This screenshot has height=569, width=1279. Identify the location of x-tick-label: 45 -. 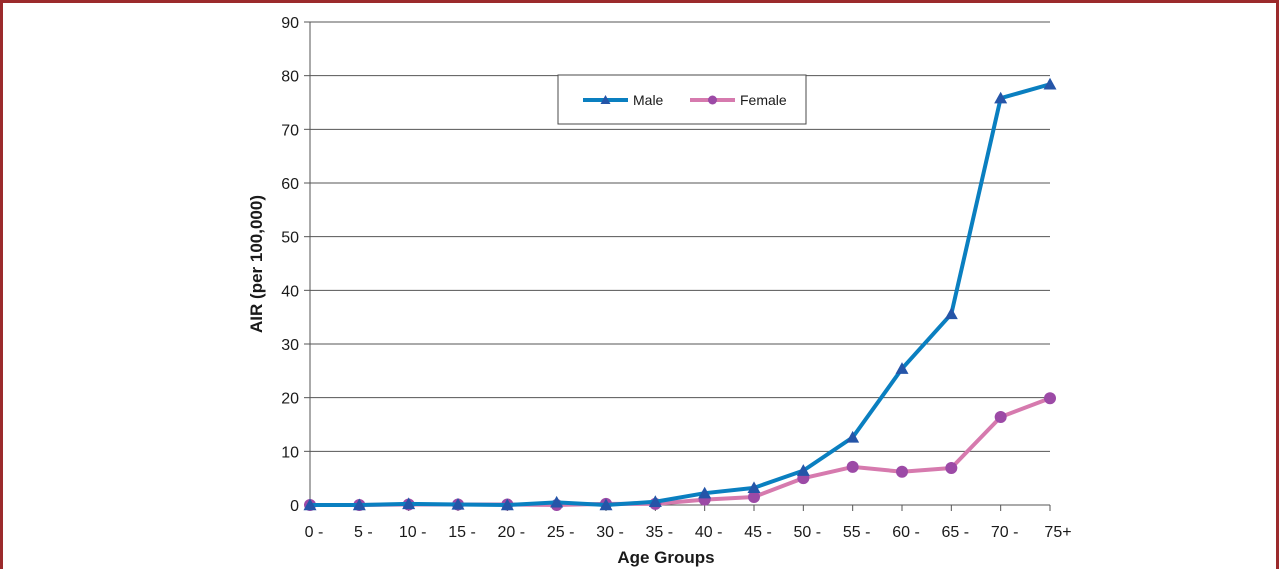
(758, 532).